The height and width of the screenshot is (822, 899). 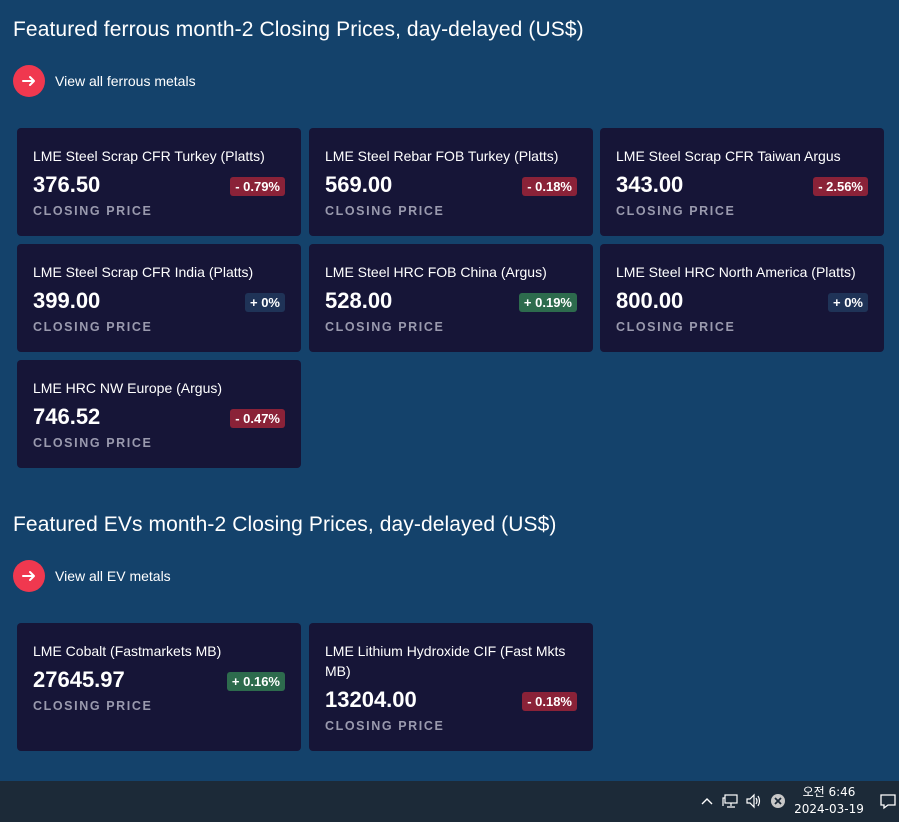 I want to click on view-all-ferrous-label: View all ferrous metals, so click(x=125, y=81).